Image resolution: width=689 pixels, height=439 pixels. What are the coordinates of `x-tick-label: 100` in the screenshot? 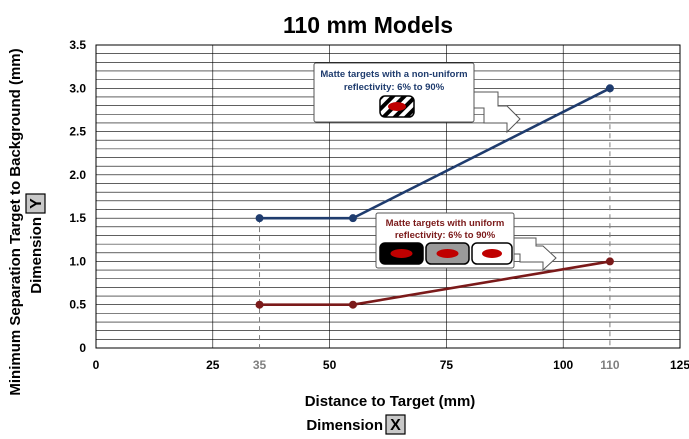 It's located at (563, 365).